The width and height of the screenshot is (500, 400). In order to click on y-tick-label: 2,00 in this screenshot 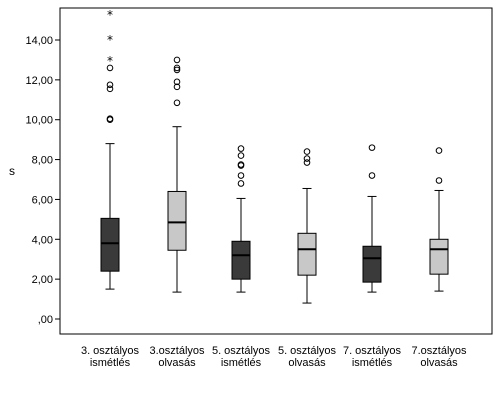, I will do `click(42, 280)`.